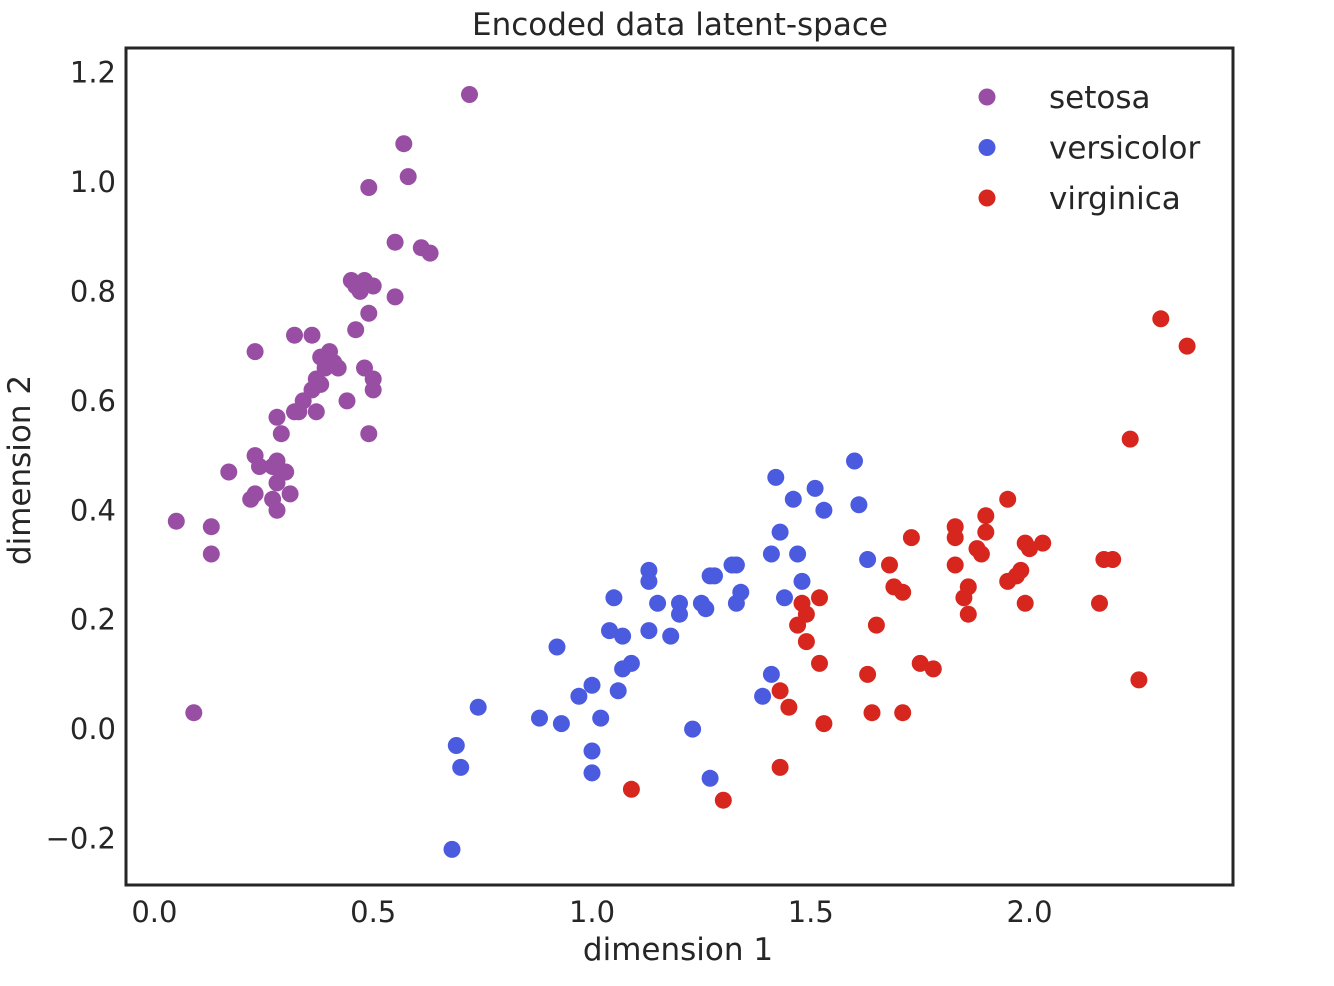  I want to click on y-tick-label: −0.2, so click(81, 839).